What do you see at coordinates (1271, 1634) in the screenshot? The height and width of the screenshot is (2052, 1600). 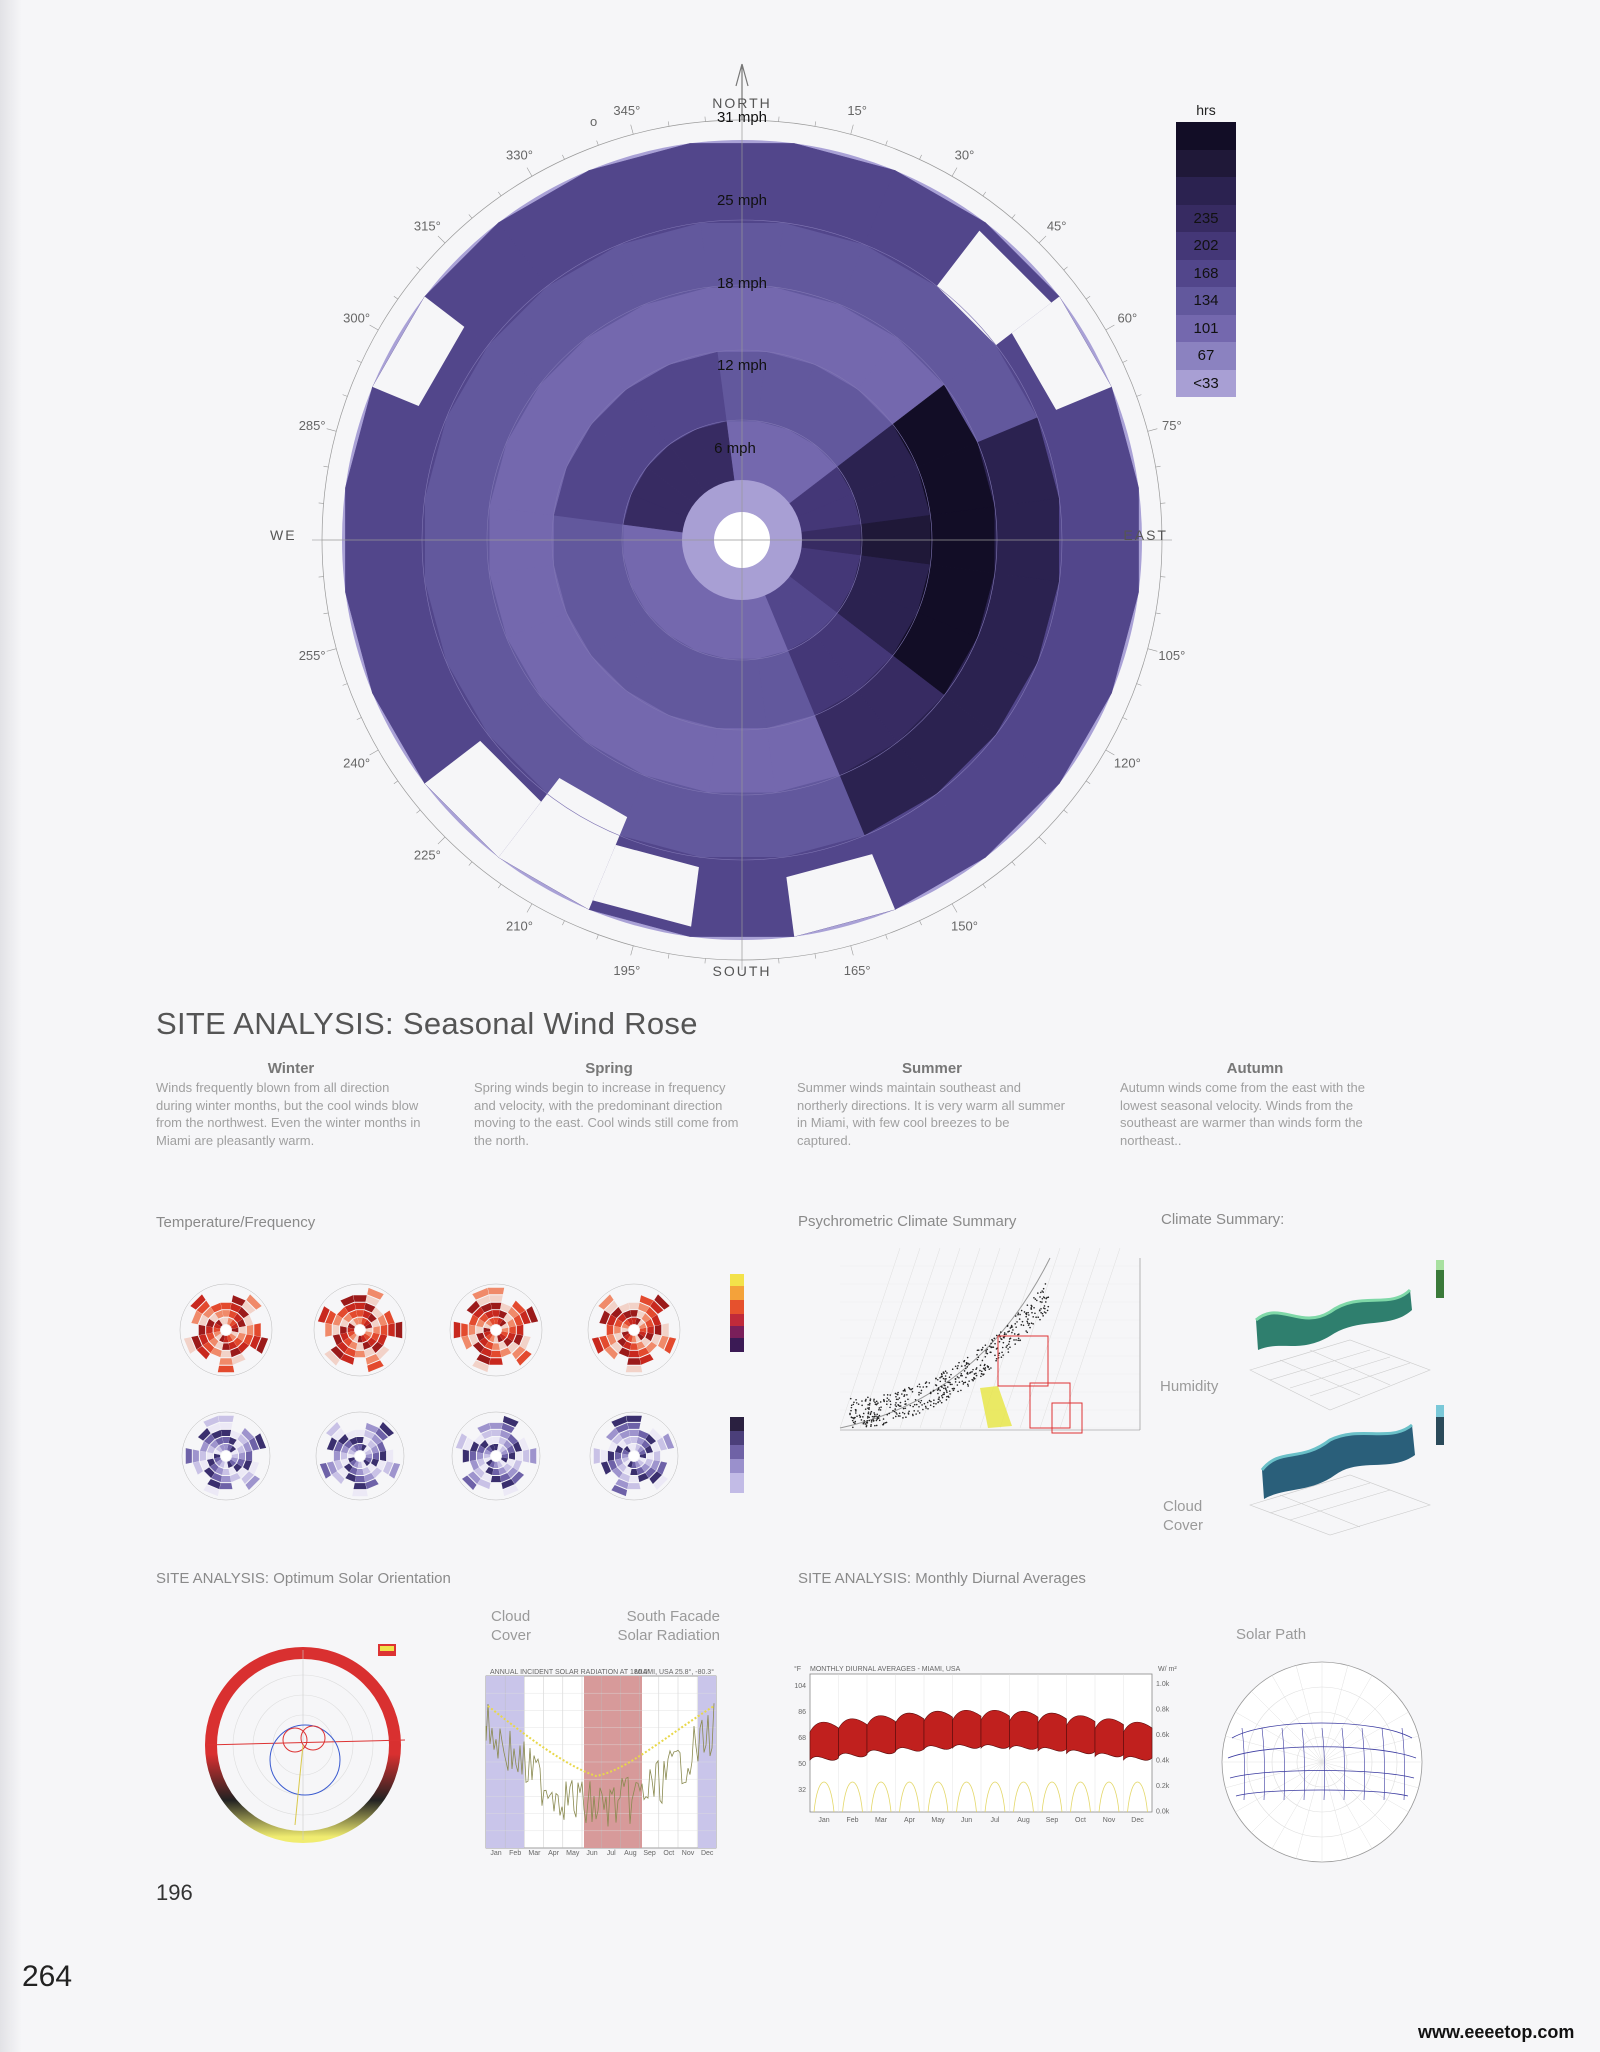 I see `solar-path-label: Solar Path` at bounding box center [1271, 1634].